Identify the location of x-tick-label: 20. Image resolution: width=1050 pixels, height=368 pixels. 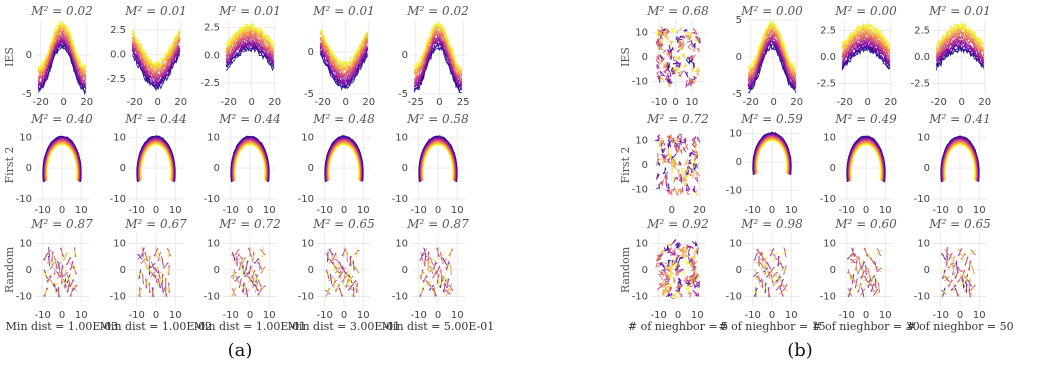
(796, 102).